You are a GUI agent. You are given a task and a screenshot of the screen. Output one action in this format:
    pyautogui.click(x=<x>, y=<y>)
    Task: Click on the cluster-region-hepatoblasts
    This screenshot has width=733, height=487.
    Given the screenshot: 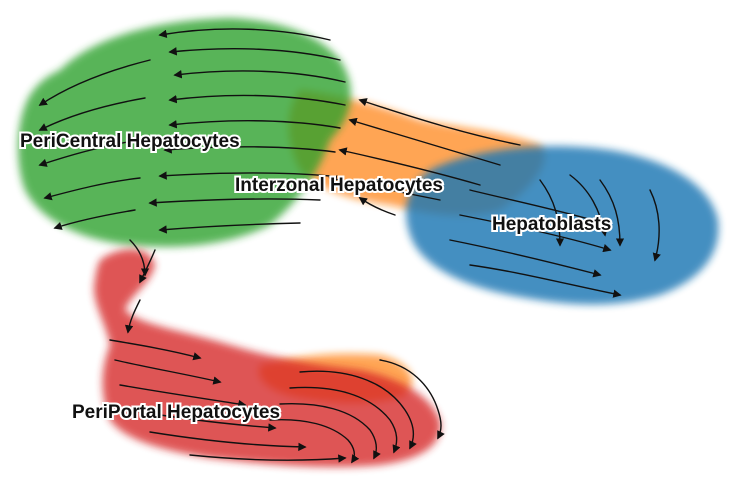 What is the action you would take?
    pyautogui.click(x=562, y=225)
    